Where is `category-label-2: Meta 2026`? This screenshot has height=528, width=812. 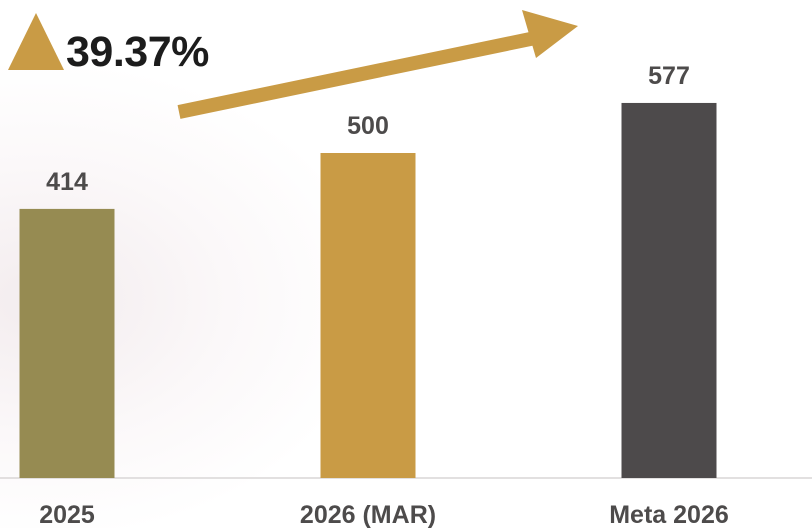
category-label-2: Meta 2026 is located at coordinates (669, 514).